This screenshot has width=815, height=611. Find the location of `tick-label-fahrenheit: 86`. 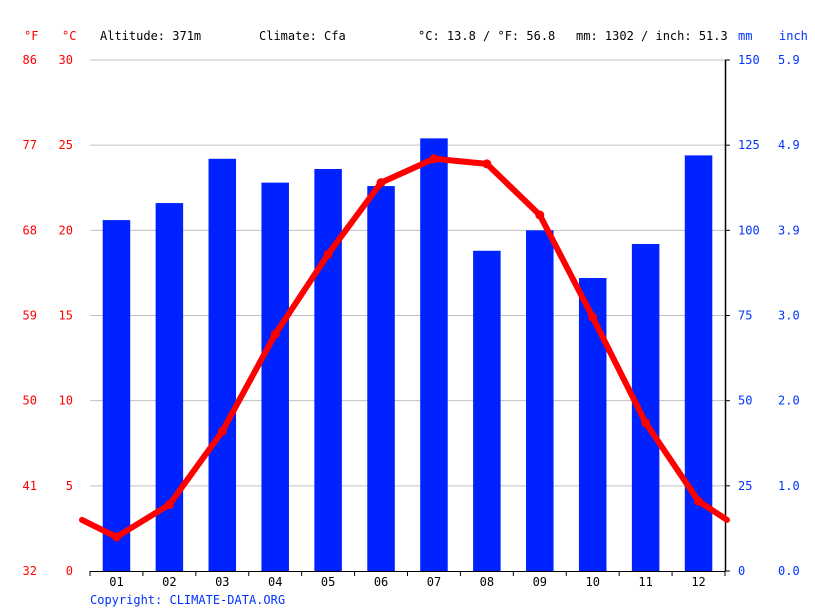

tick-label-fahrenheit: 86 is located at coordinates (30, 60).